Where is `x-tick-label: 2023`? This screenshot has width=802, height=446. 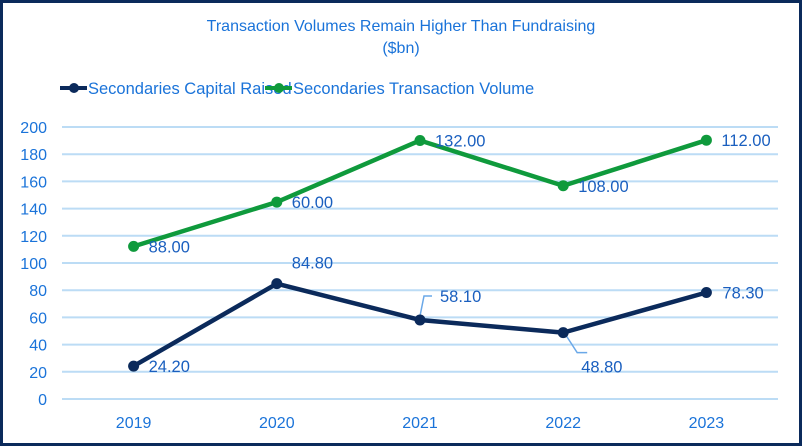 x-tick-label: 2023 is located at coordinates (707, 423).